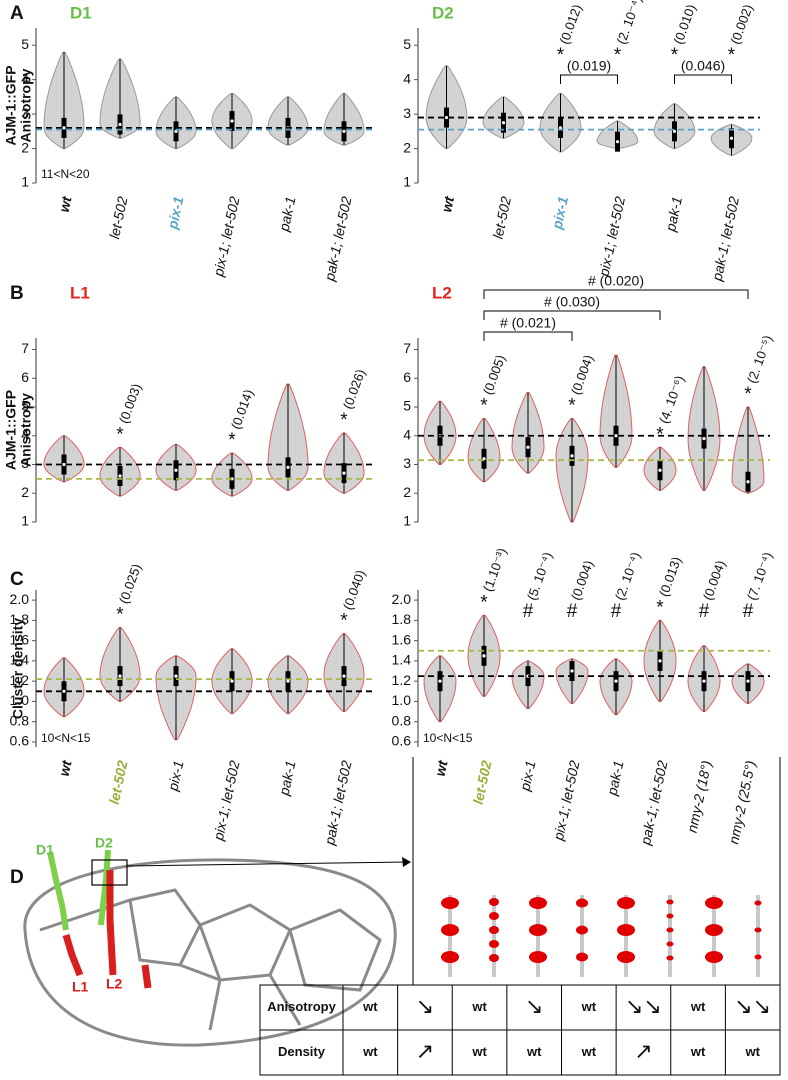 This screenshot has width=788, height=1080. What do you see at coordinates (443, 12) in the screenshot?
I see `chart-title: D2` at bounding box center [443, 12].